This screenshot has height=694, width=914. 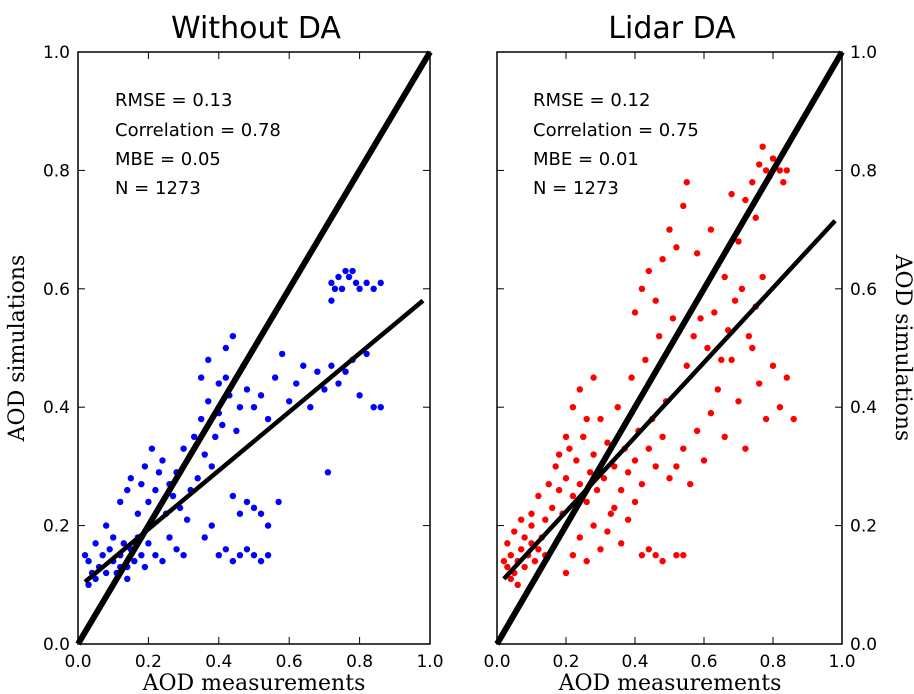 I want to click on x-tick-label-5: 1.0, so click(x=841, y=662).